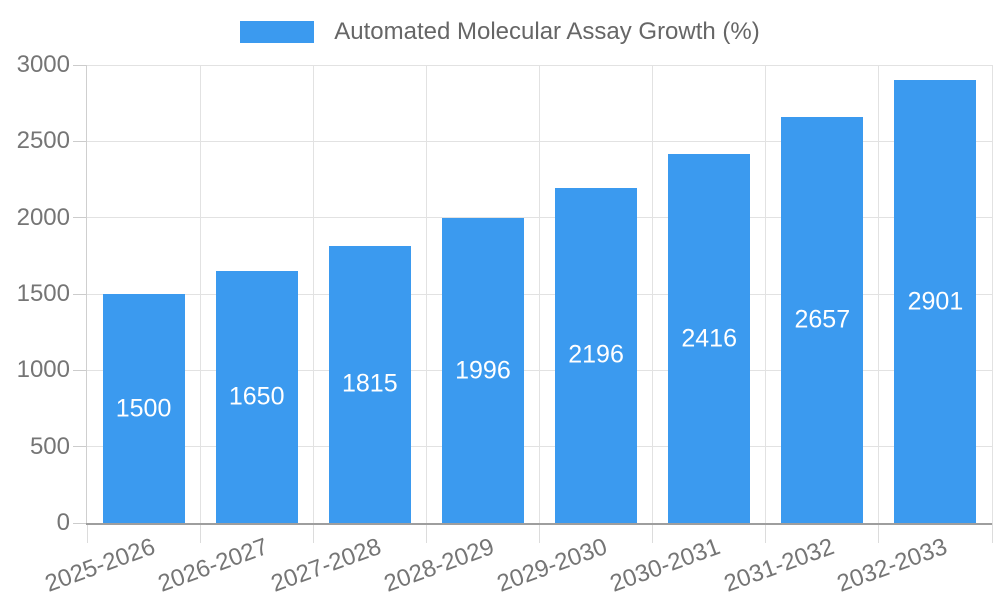  Describe the element at coordinates (63, 522) in the screenshot. I see `y-axis-label: 0` at that location.